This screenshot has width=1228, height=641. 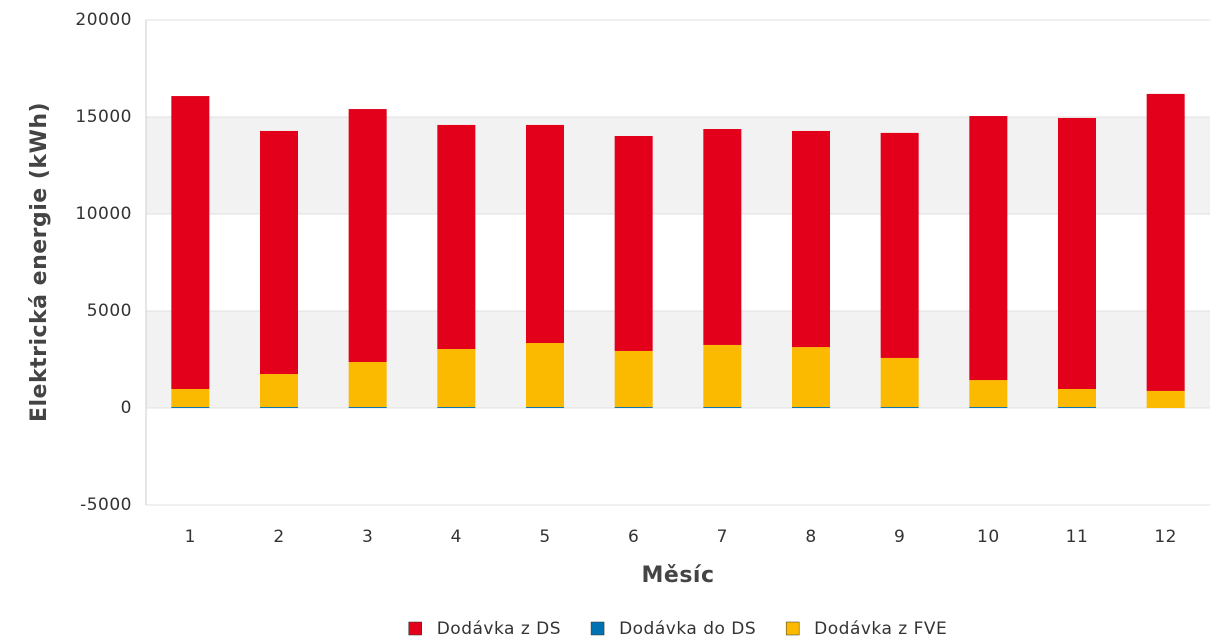 I want to click on y-tick-label: 10000, so click(x=103, y=214).